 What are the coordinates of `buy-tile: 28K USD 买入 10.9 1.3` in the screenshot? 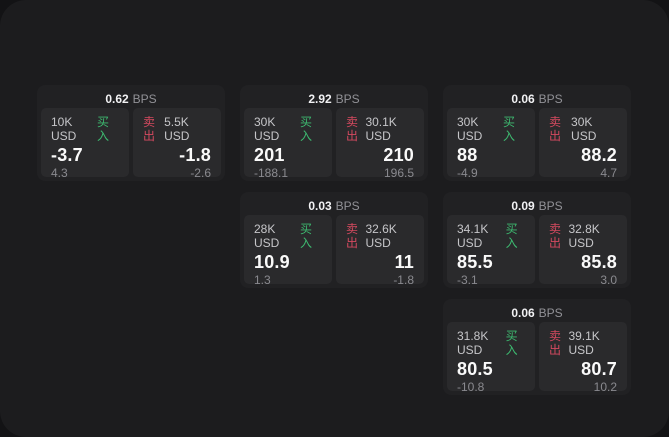 It's located at (288, 251).